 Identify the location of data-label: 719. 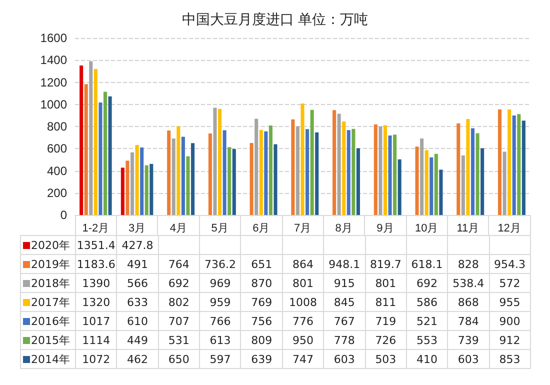
(385, 321).